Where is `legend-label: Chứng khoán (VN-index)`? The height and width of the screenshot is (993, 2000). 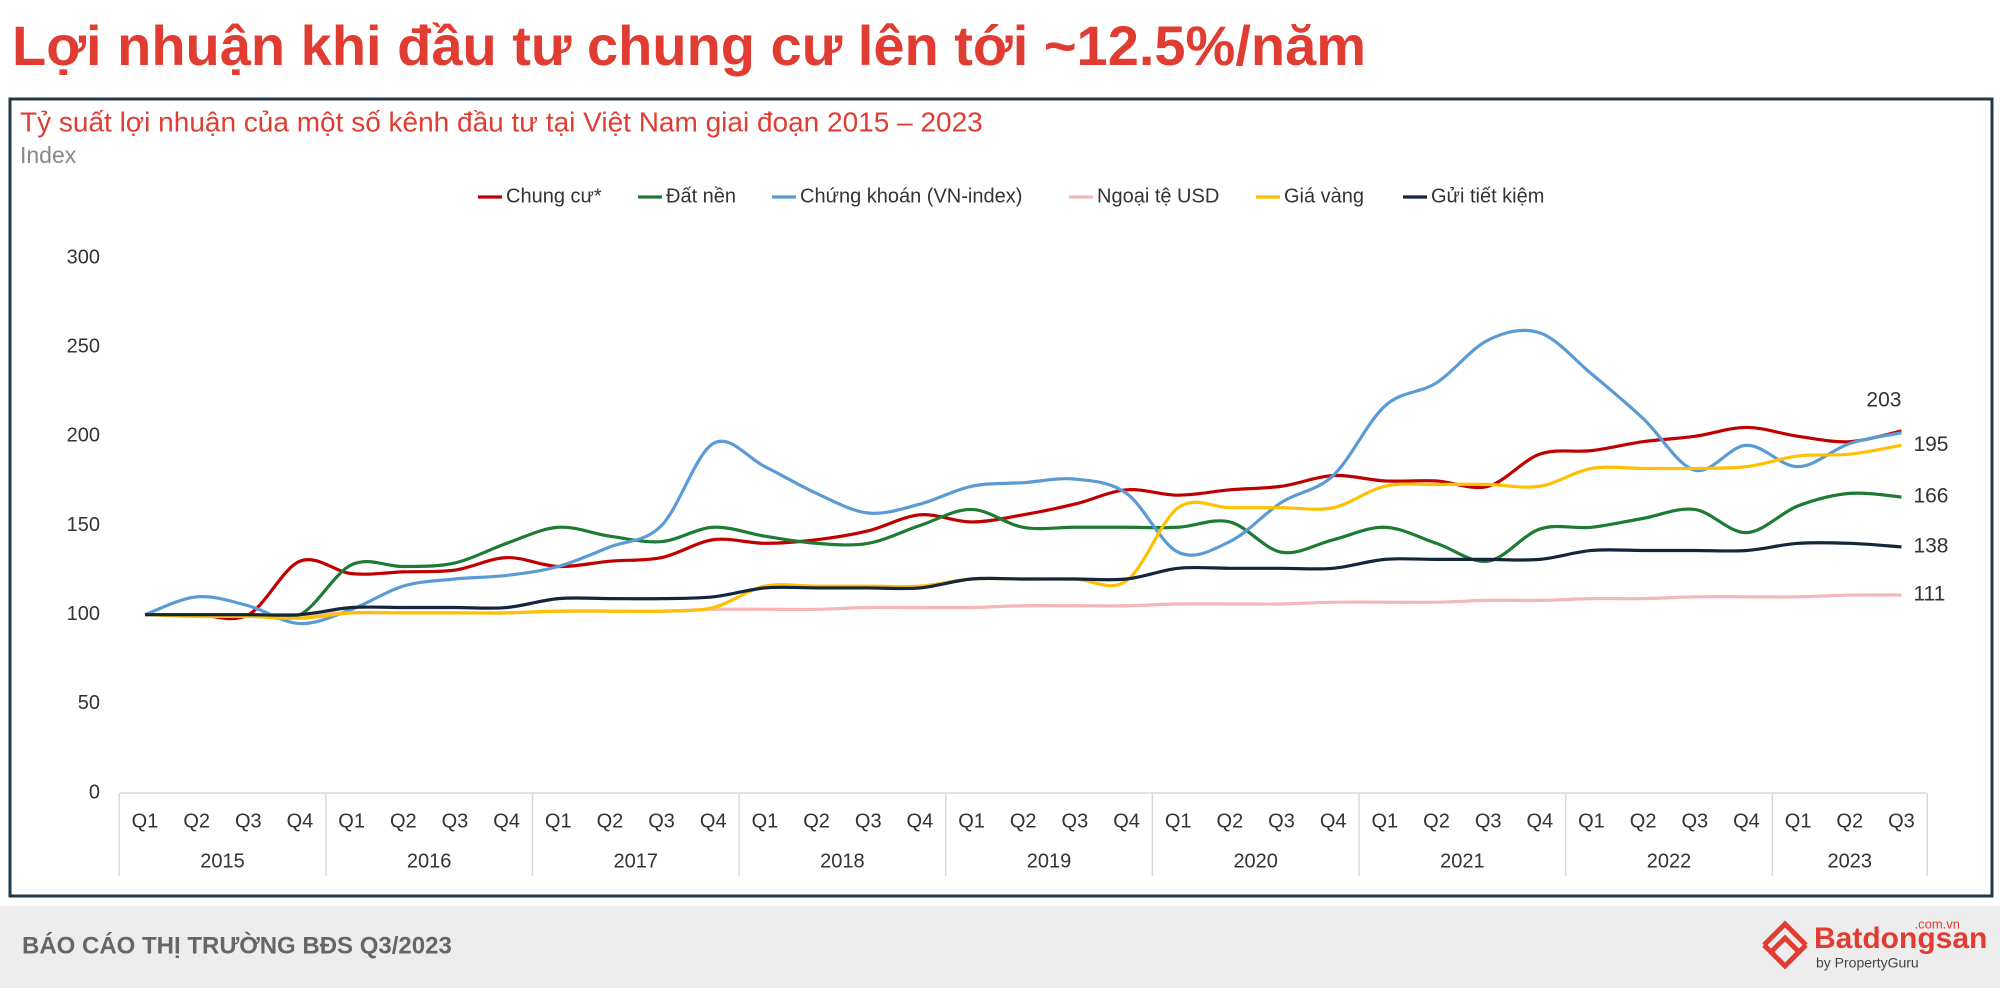
legend-label: Chứng khoán (VN-index) is located at coordinates (911, 196).